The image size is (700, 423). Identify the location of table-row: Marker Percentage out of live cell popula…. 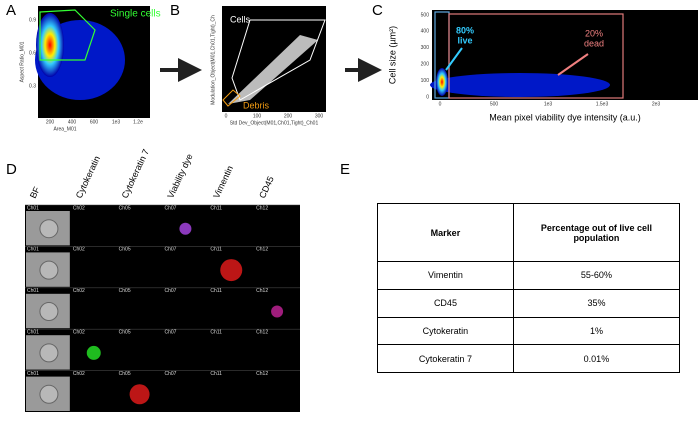
(529, 232).